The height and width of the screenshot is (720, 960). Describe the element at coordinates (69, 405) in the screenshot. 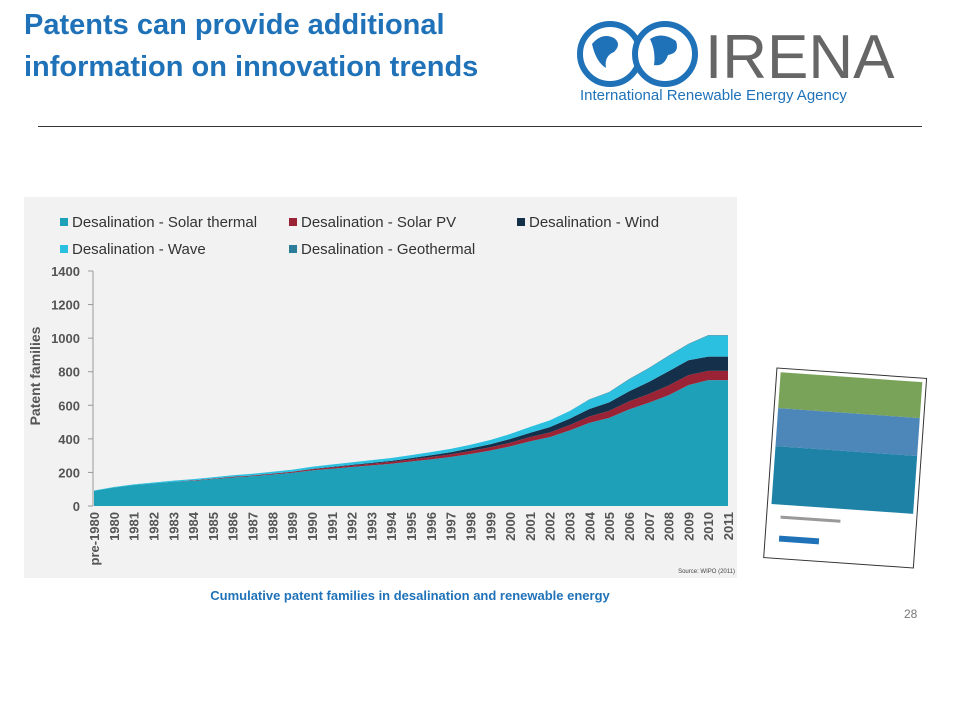

I see `y-tick-label: 600` at that location.